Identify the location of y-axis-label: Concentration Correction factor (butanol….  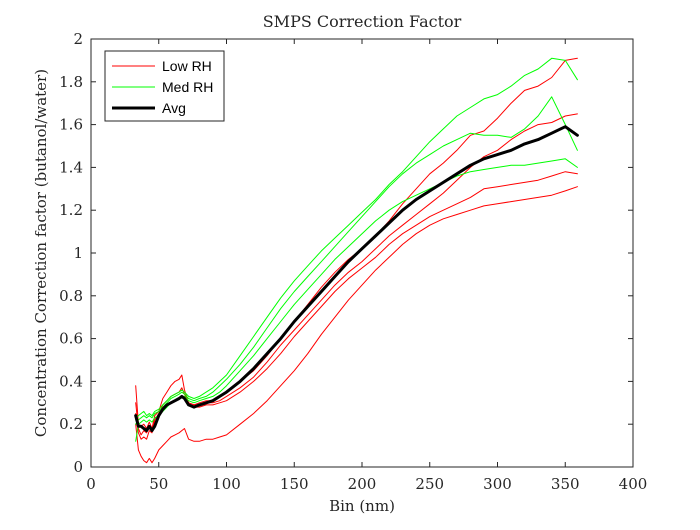
(41, 253).